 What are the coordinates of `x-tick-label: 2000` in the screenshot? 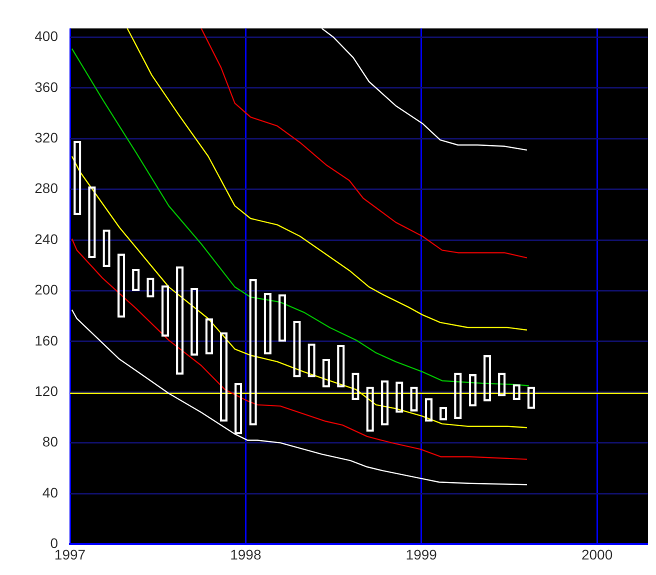 It's located at (597, 554).